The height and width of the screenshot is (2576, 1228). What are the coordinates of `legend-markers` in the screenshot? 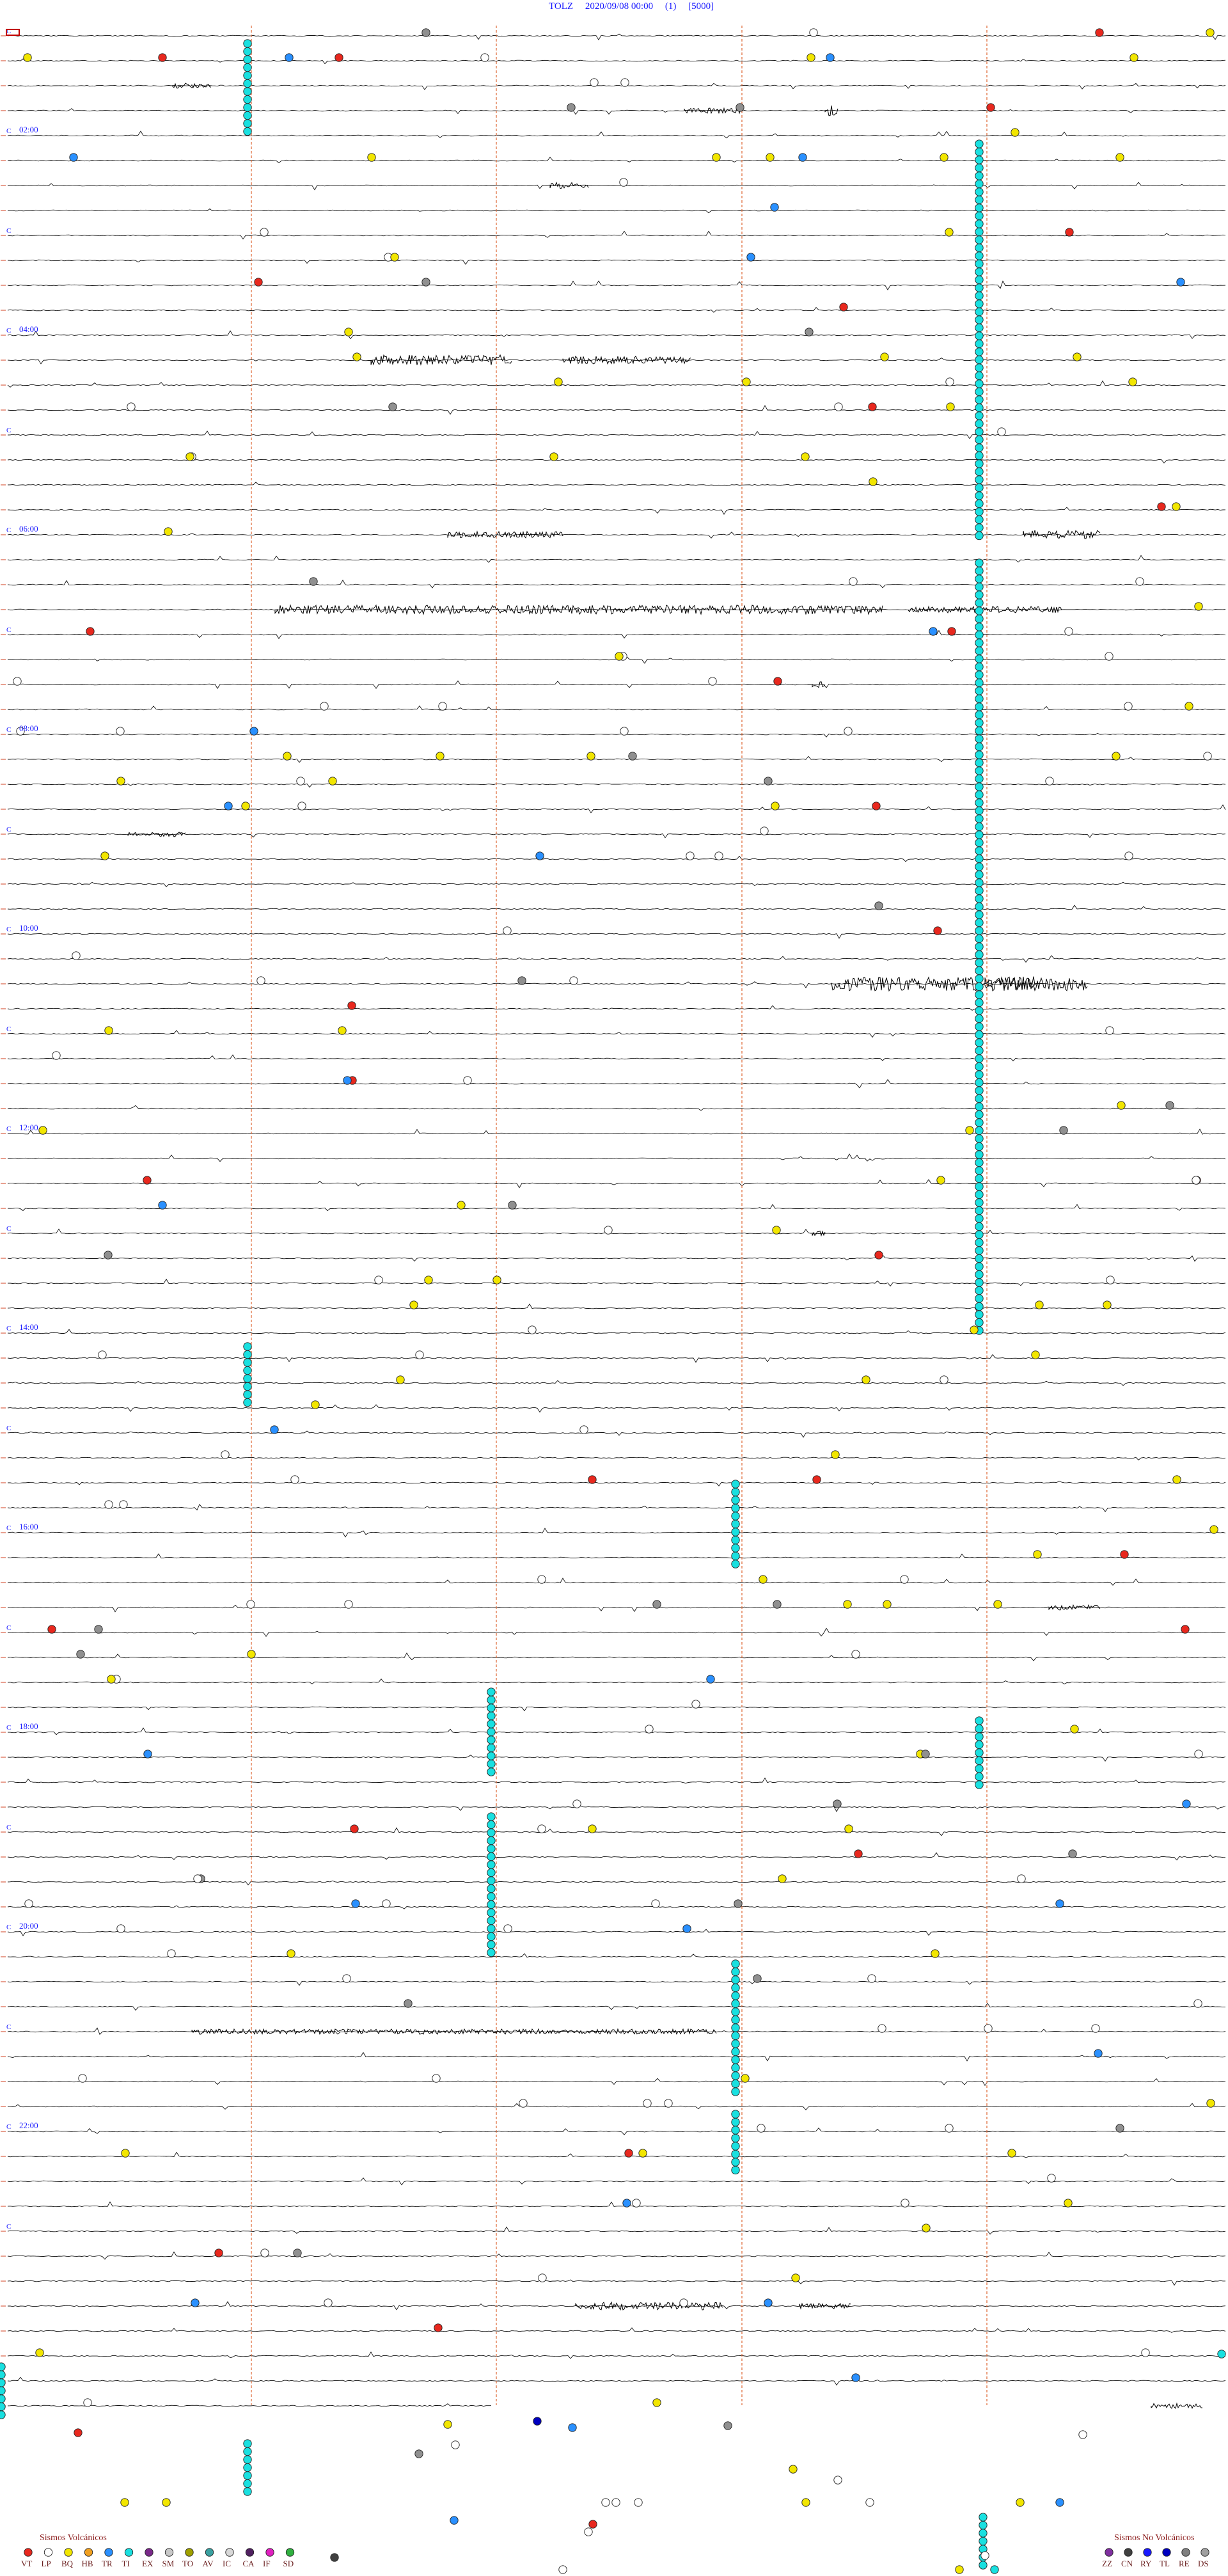 It's located at (616, 2552).